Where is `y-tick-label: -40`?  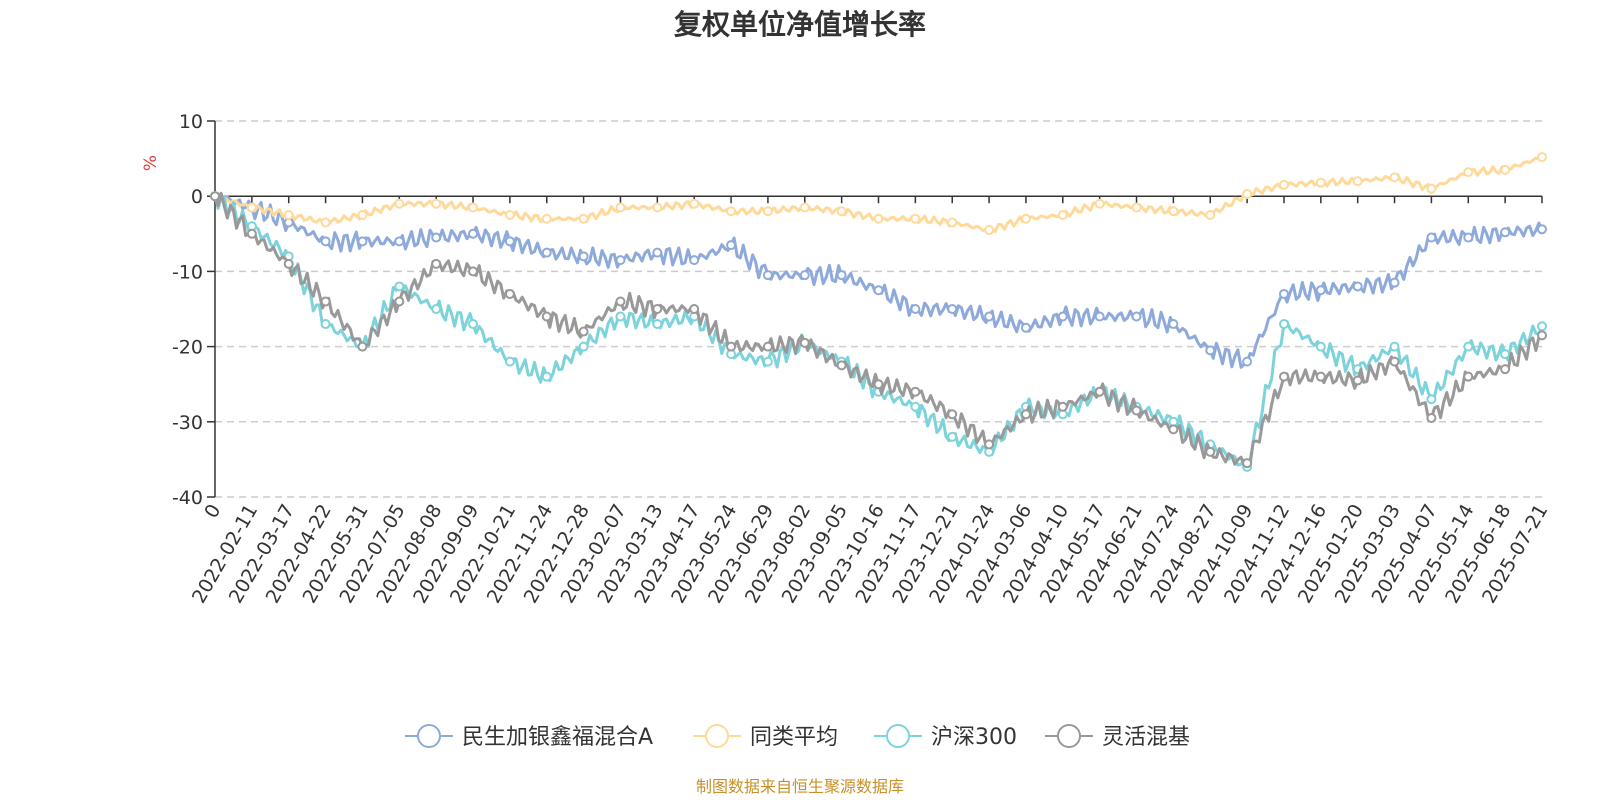 y-tick-label: -40 is located at coordinates (187, 498).